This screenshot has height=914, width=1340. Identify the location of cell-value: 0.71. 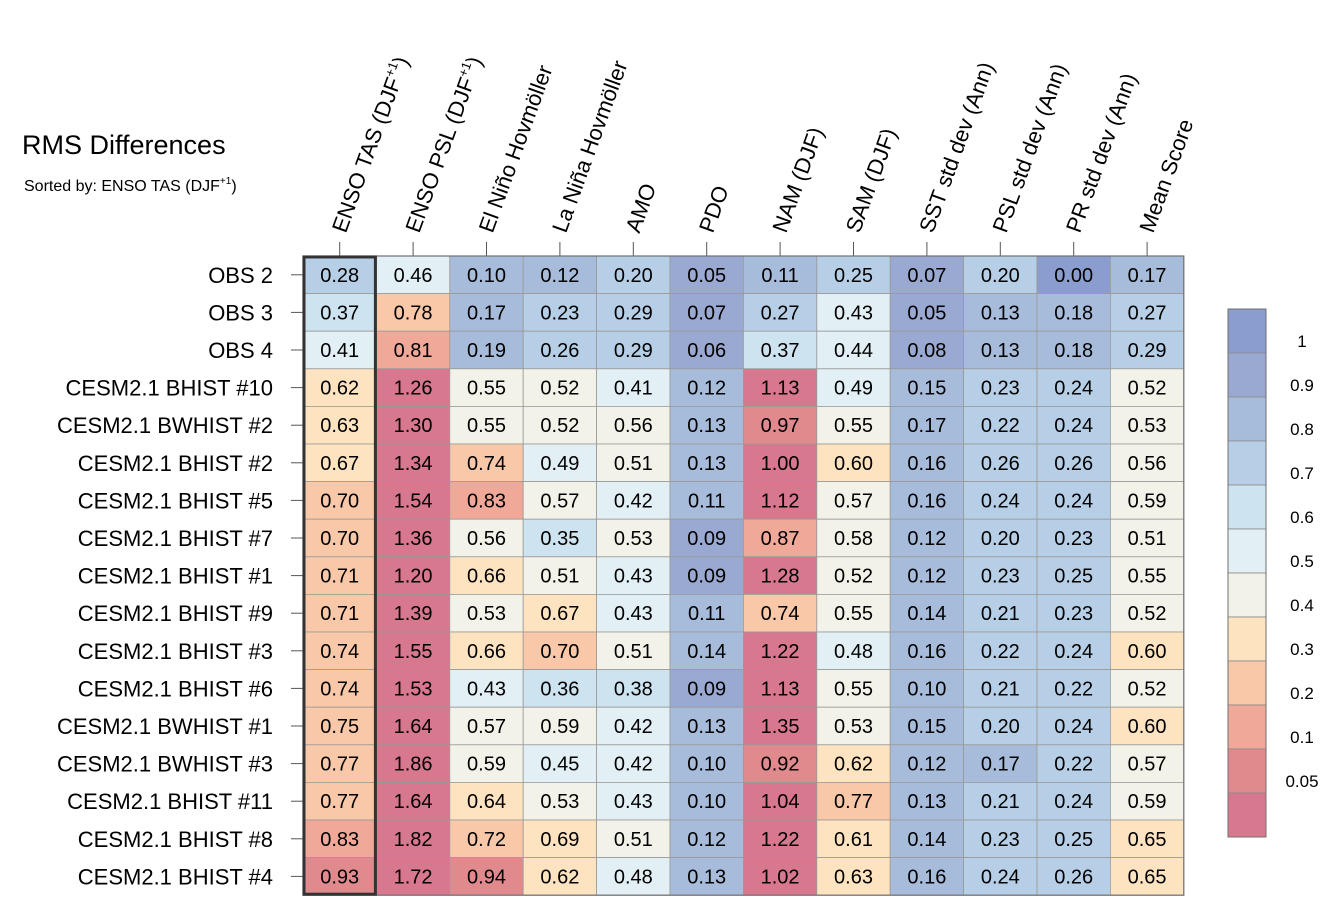
(339, 577).